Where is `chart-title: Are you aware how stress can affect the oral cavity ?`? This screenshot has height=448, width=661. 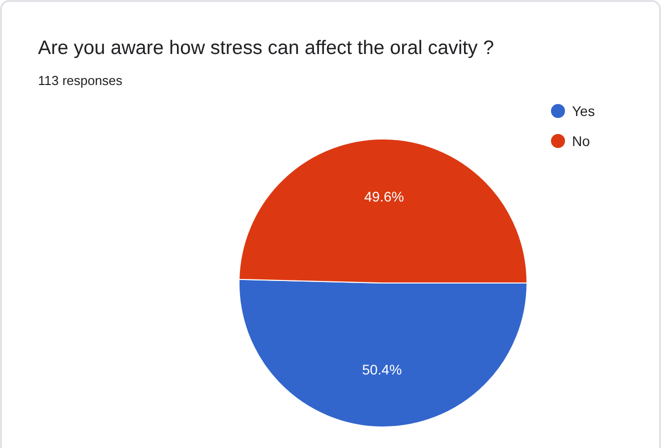
chart-title: Are you aware how stress can affect the oral cavity ? is located at coordinates (266, 48).